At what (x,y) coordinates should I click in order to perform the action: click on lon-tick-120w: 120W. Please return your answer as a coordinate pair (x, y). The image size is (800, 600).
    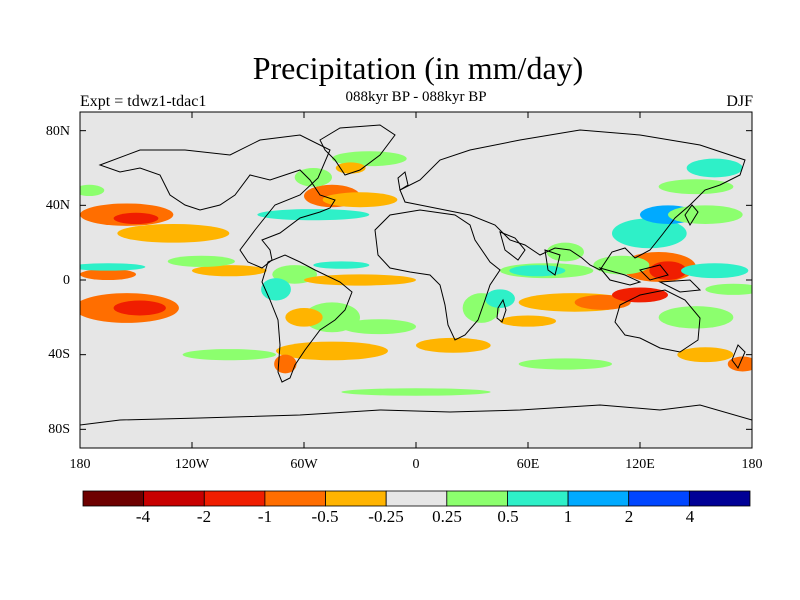
    Looking at the image, I should click on (192, 464).